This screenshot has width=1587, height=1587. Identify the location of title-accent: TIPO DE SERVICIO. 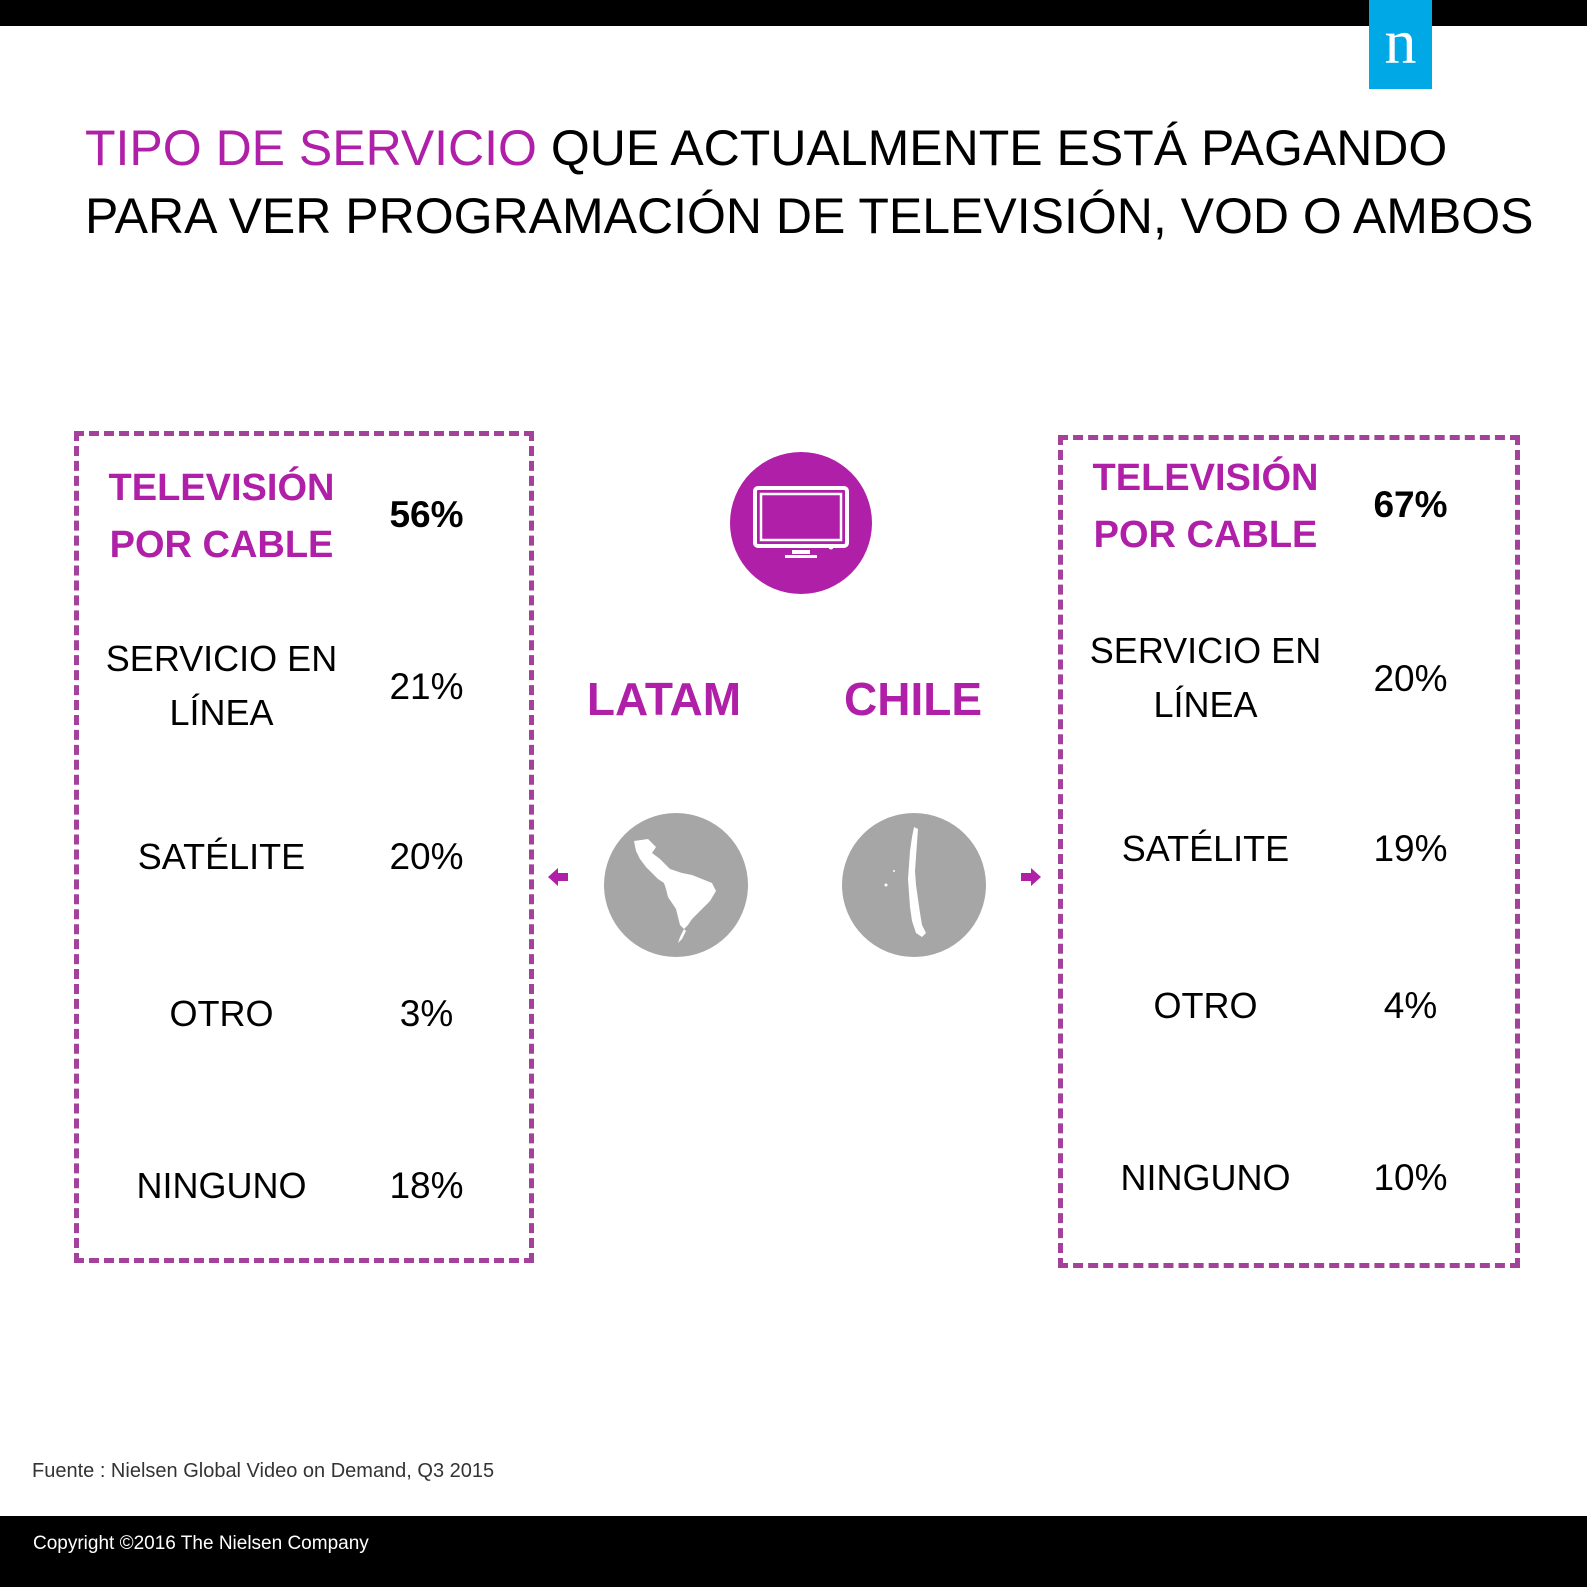
(311, 148).